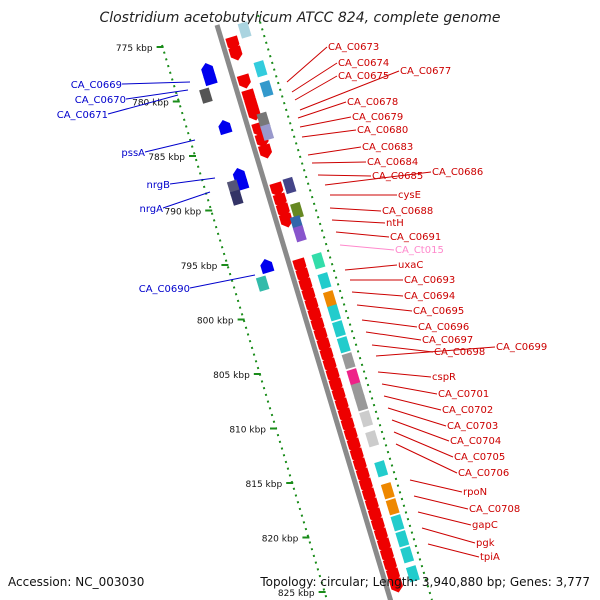 The image size is (600, 600). What do you see at coordinates (443, 327) in the screenshot?
I see `gene-label-ca-c0696: CA_C0696` at bounding box center [443, 327].